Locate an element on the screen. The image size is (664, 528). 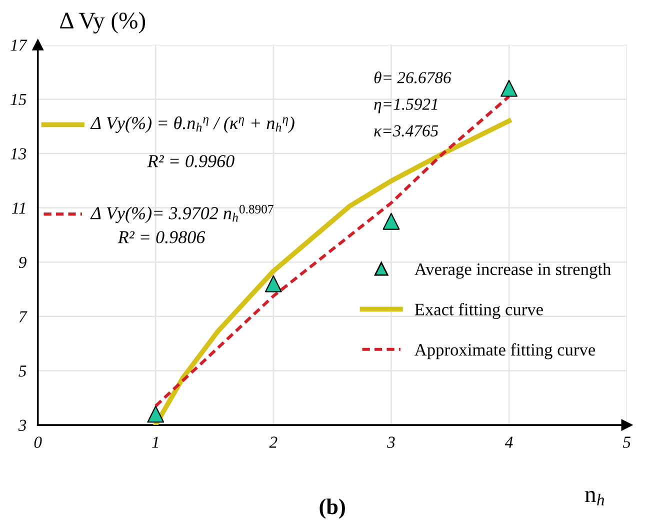
y-tick-label: 7 is located at coordinates (23, 316).